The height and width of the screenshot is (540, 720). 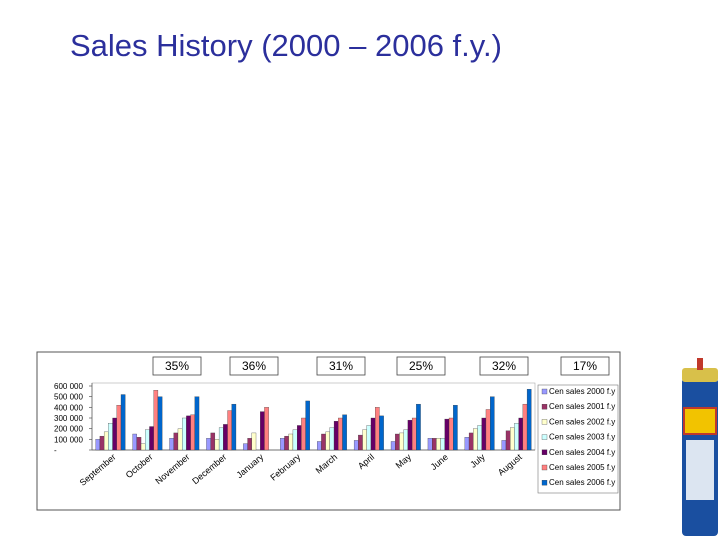 I want to click on y-tick-label: 400 000, so click(x=68, y=407).